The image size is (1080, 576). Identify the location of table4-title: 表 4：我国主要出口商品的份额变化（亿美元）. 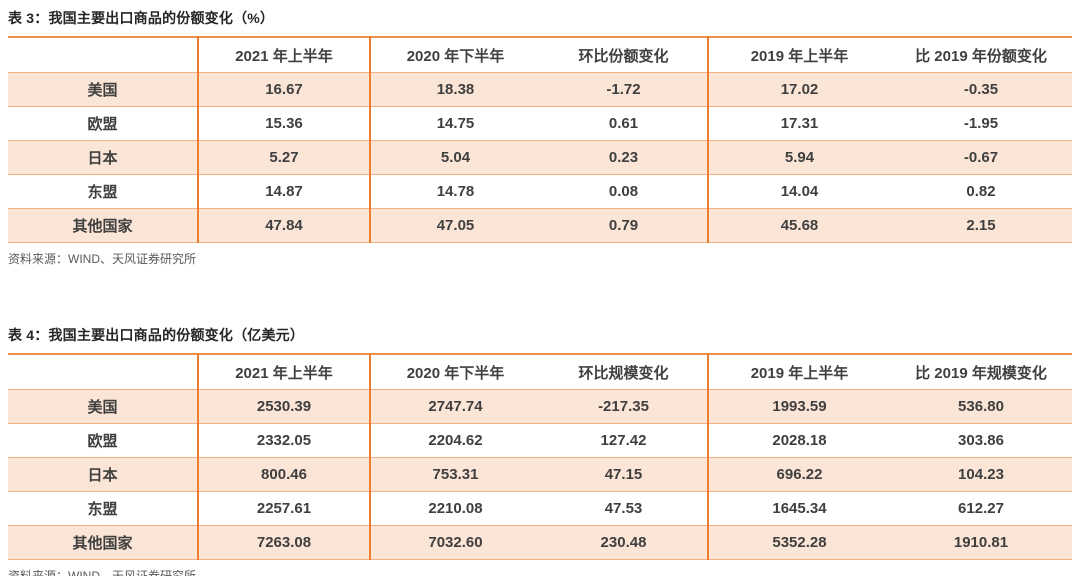
(156, 335).